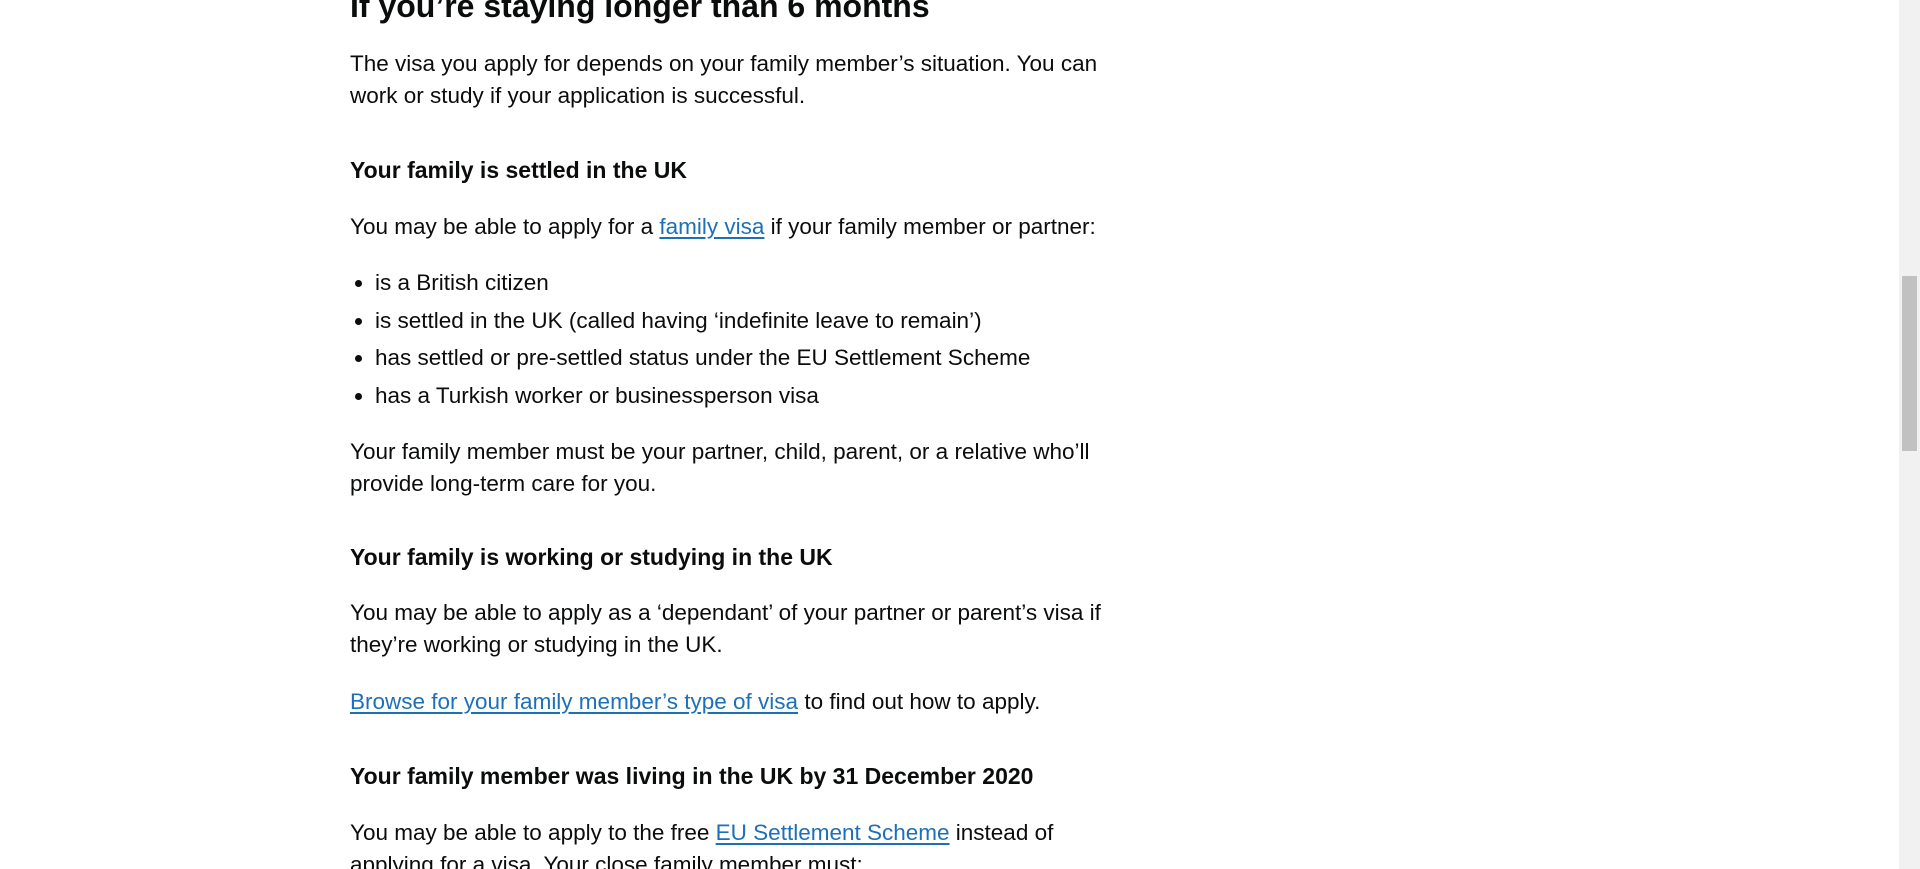  What do you see at coordinates (760, 283) in the screenshot?
I see `bullet: is a British citizen` at bounding box center [760, 283].